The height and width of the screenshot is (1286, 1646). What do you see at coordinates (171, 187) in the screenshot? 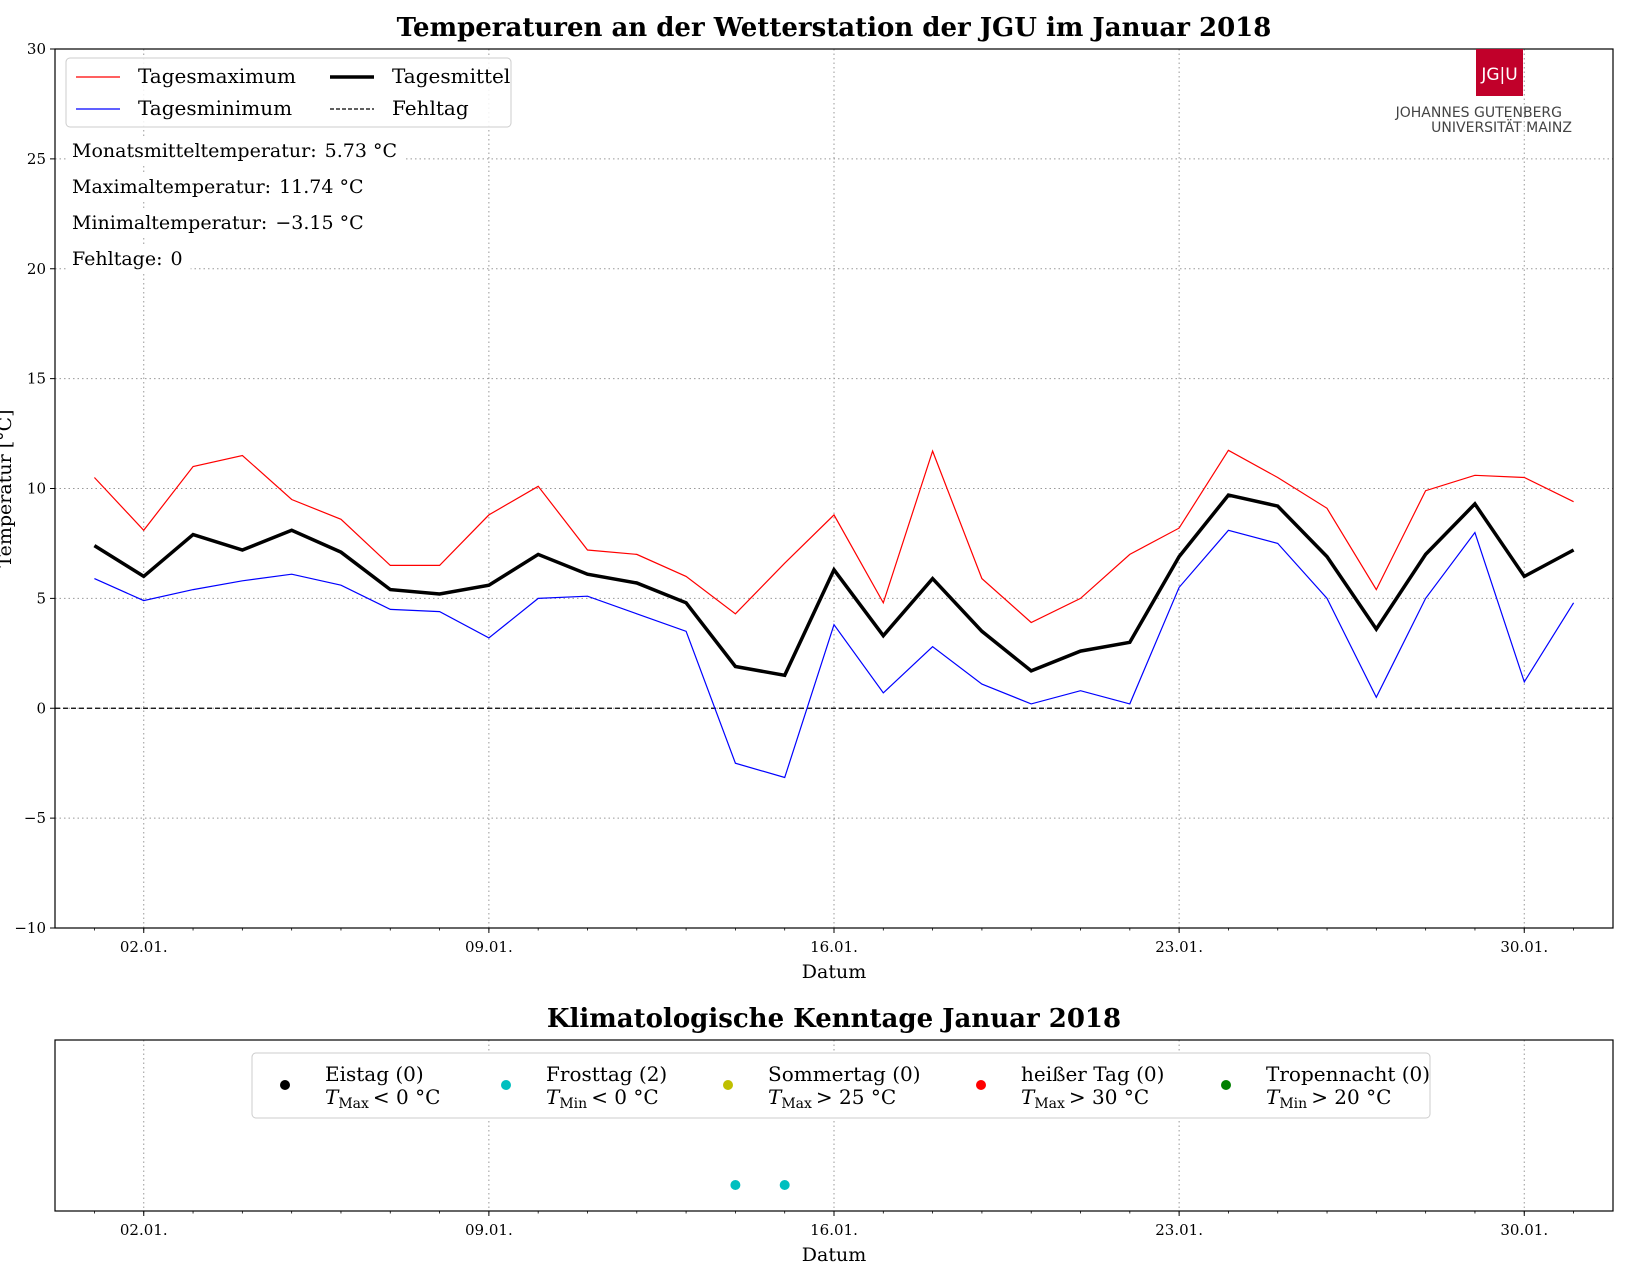
I see `annotation-label: Maximaltemperatur:` at bounding box center [171, 187].